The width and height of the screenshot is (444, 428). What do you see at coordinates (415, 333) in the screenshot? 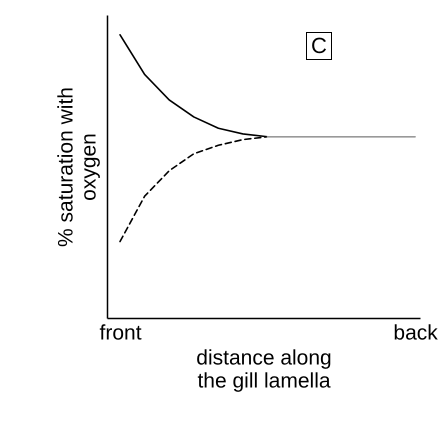
I see `x-tick-label: back` at bounding box center [415, 333].